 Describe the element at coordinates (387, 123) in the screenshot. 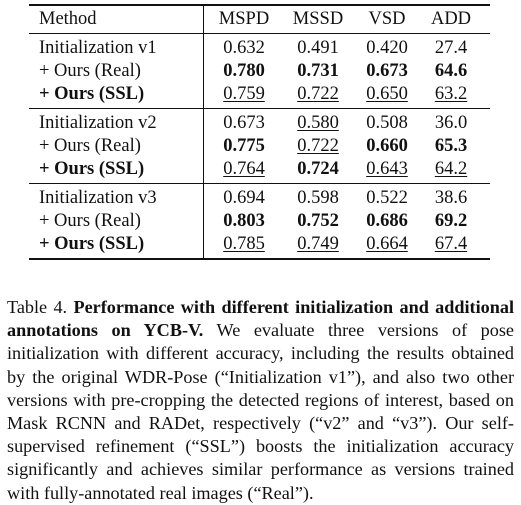

I see `value-cell: 0.508` at that location.